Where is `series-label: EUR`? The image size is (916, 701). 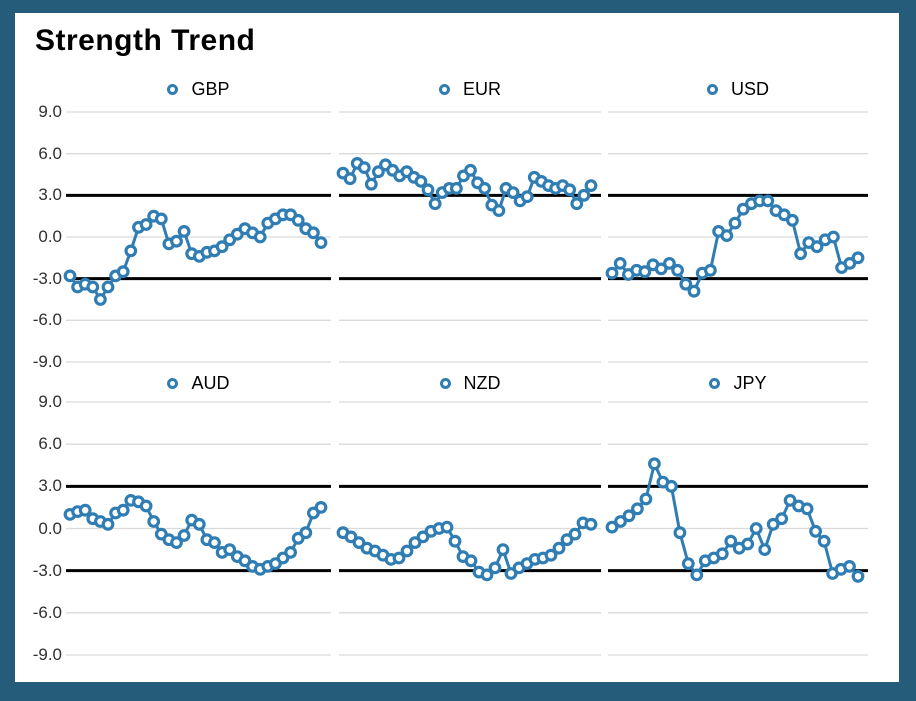 series-label: EUR is located at coordinates (481, 88).